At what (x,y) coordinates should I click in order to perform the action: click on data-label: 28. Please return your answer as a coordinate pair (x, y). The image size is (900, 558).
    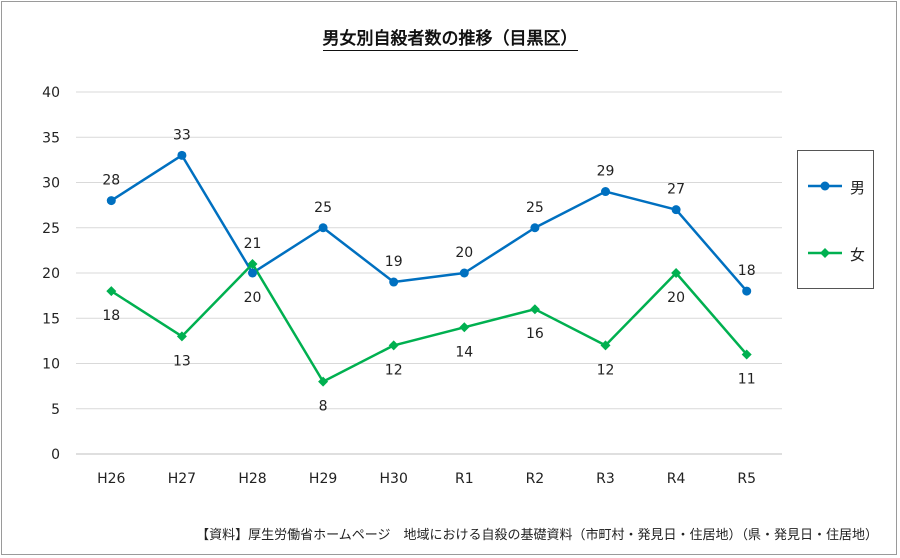
    Looking at the image, I should click on (111, 181).